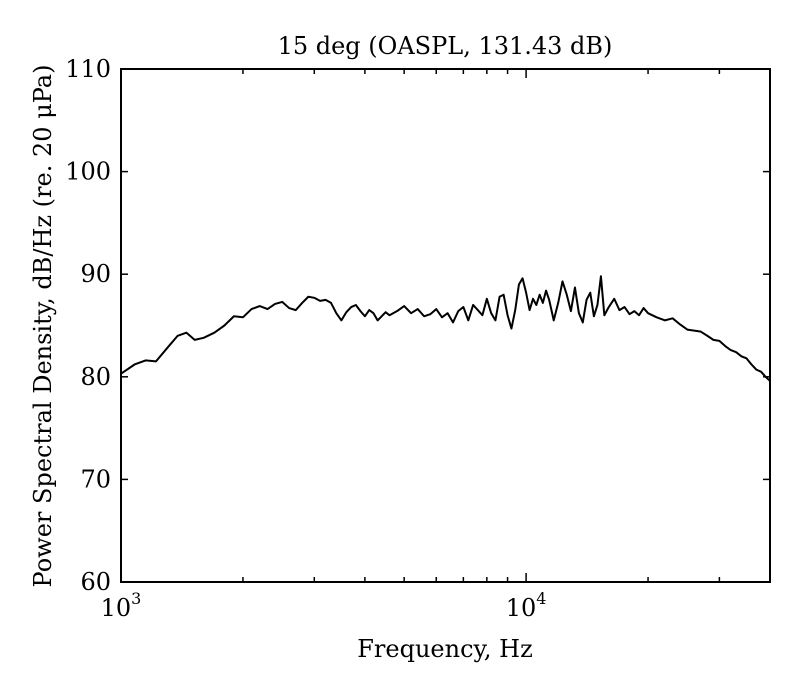 The width and height of the screenshot is (800, 700). Describe the element at coordinates (95, 274) in the screenshot. I see `y-tick-label: 90` at that location.